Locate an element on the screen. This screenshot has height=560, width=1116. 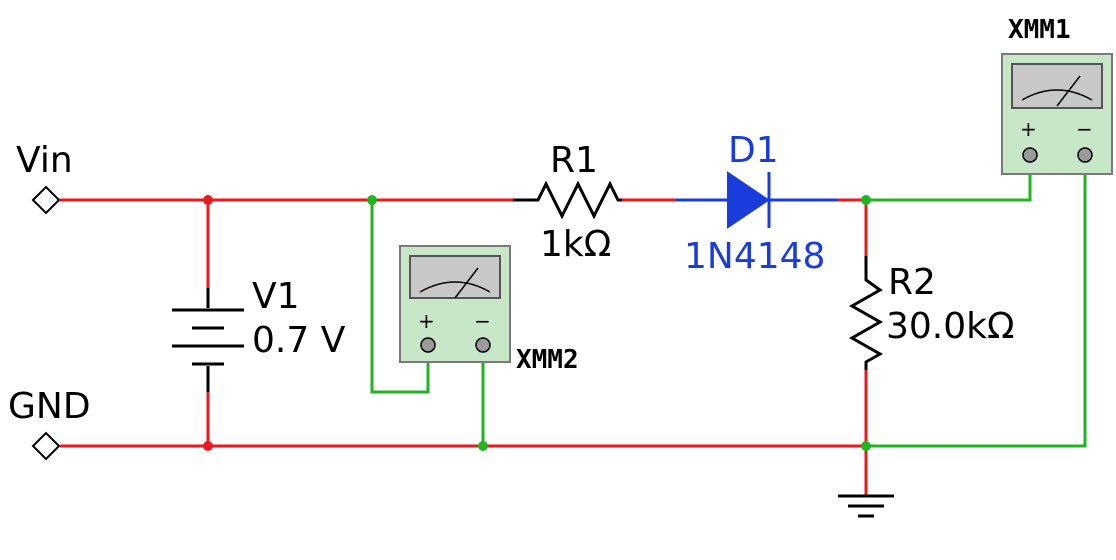
resistor-r1: R1 1kΩ is located at coordinates (567, 202).